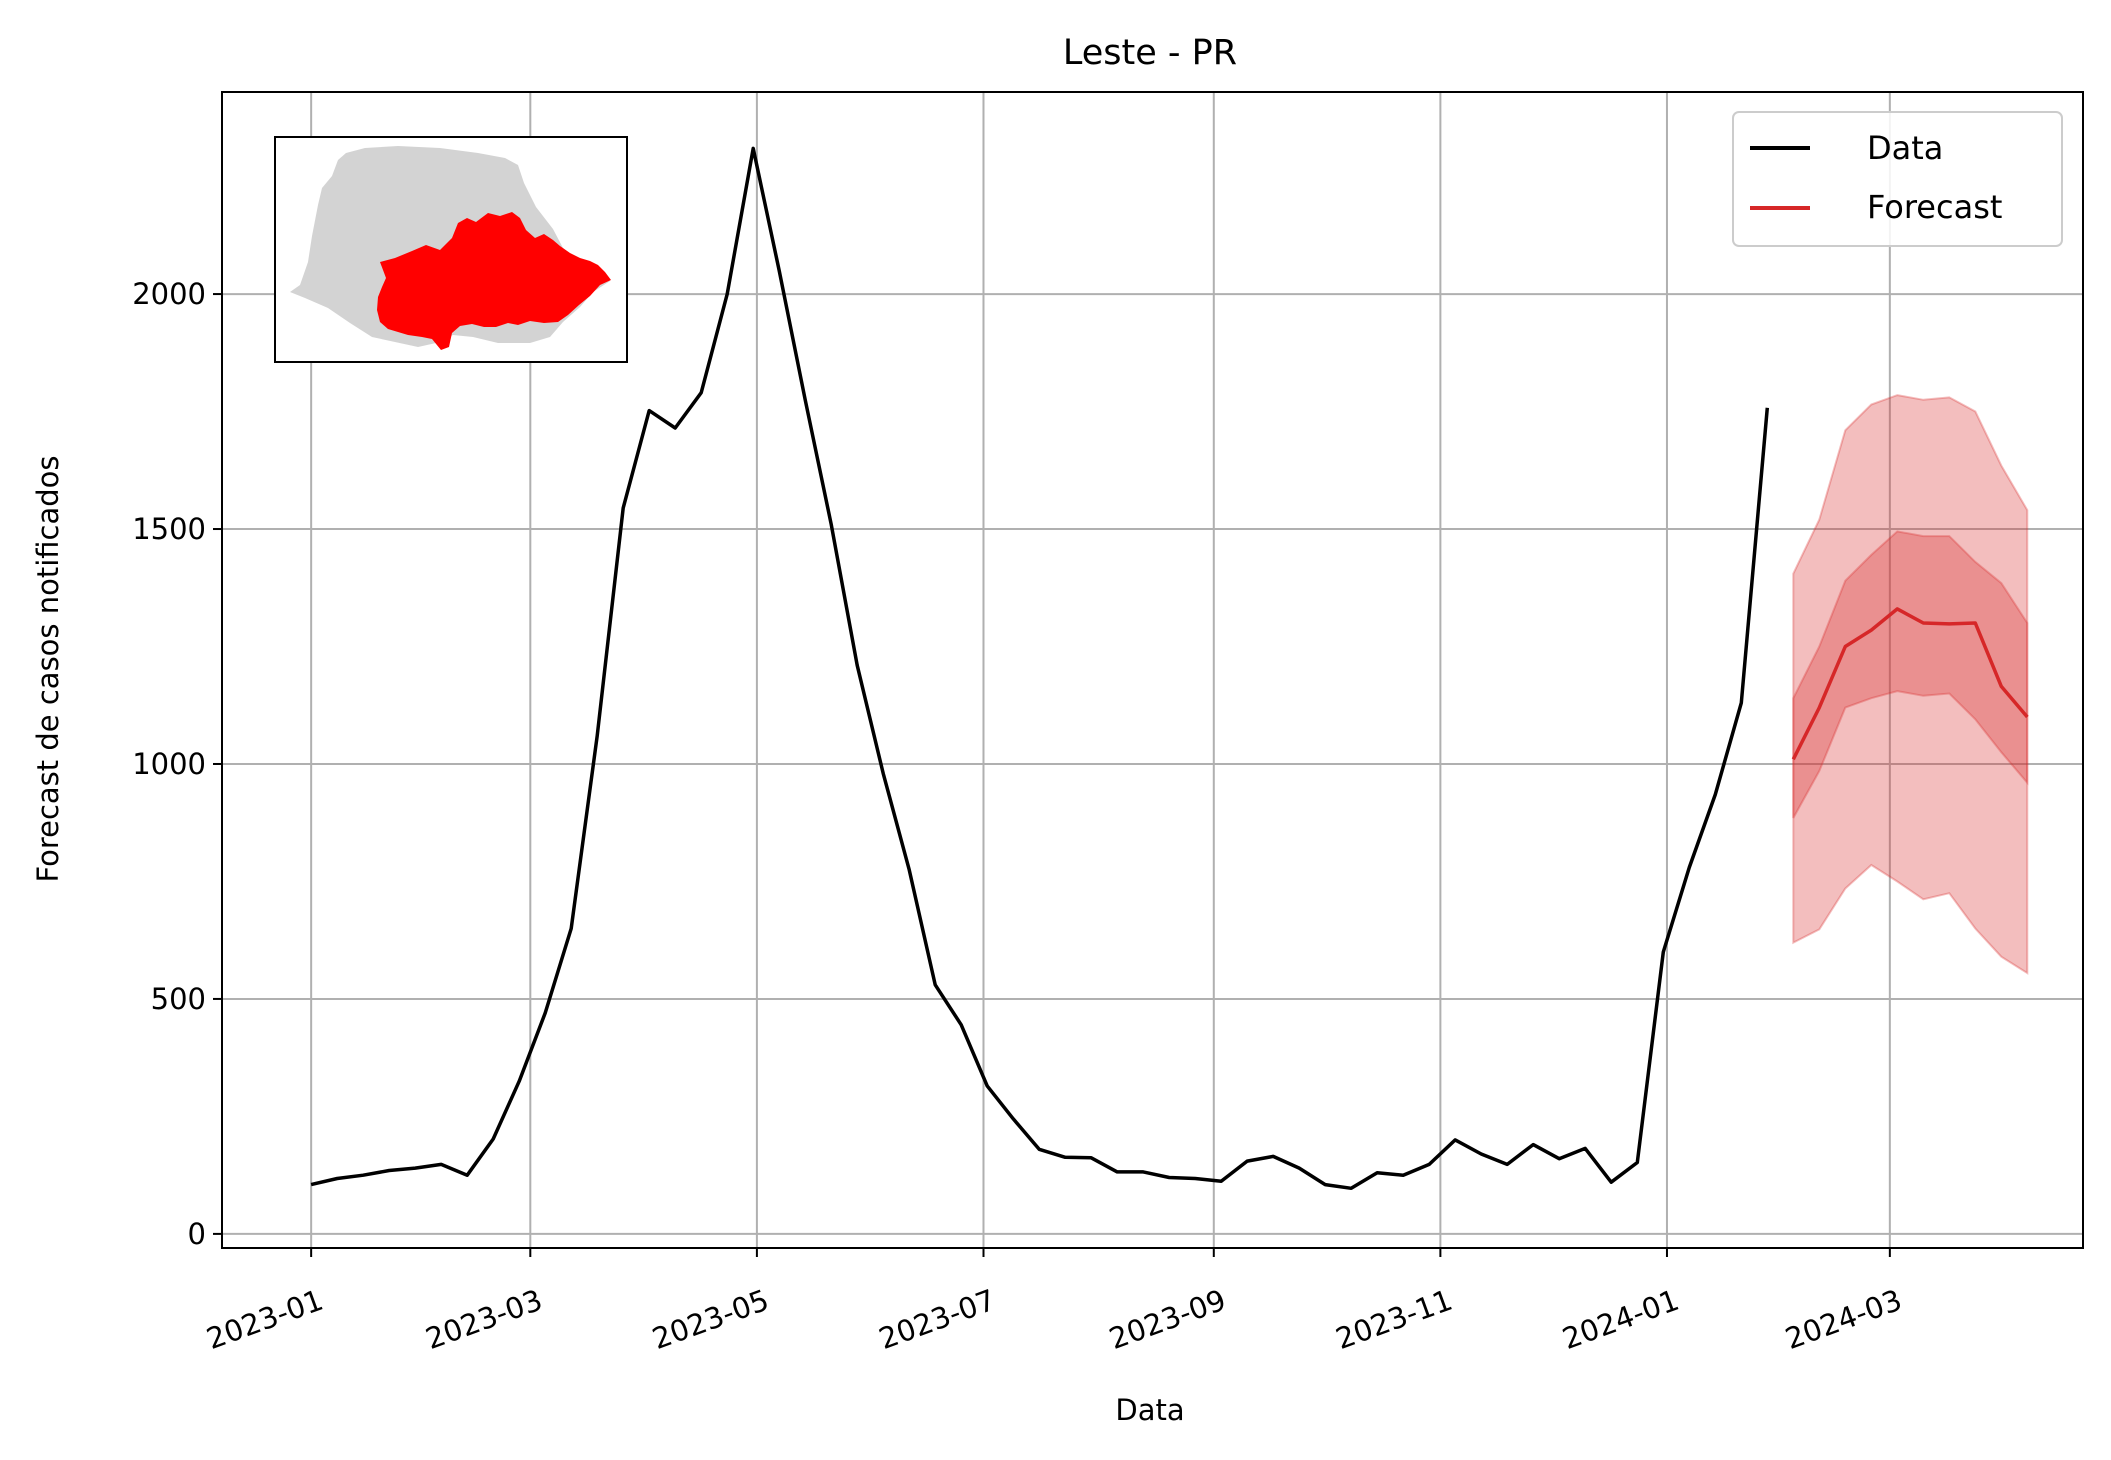 This screenshot has height=1460, width=2111. Describe the element at coordinates (197, 1234) in the screenshot. I see `y-tick-label: 0` at that location.